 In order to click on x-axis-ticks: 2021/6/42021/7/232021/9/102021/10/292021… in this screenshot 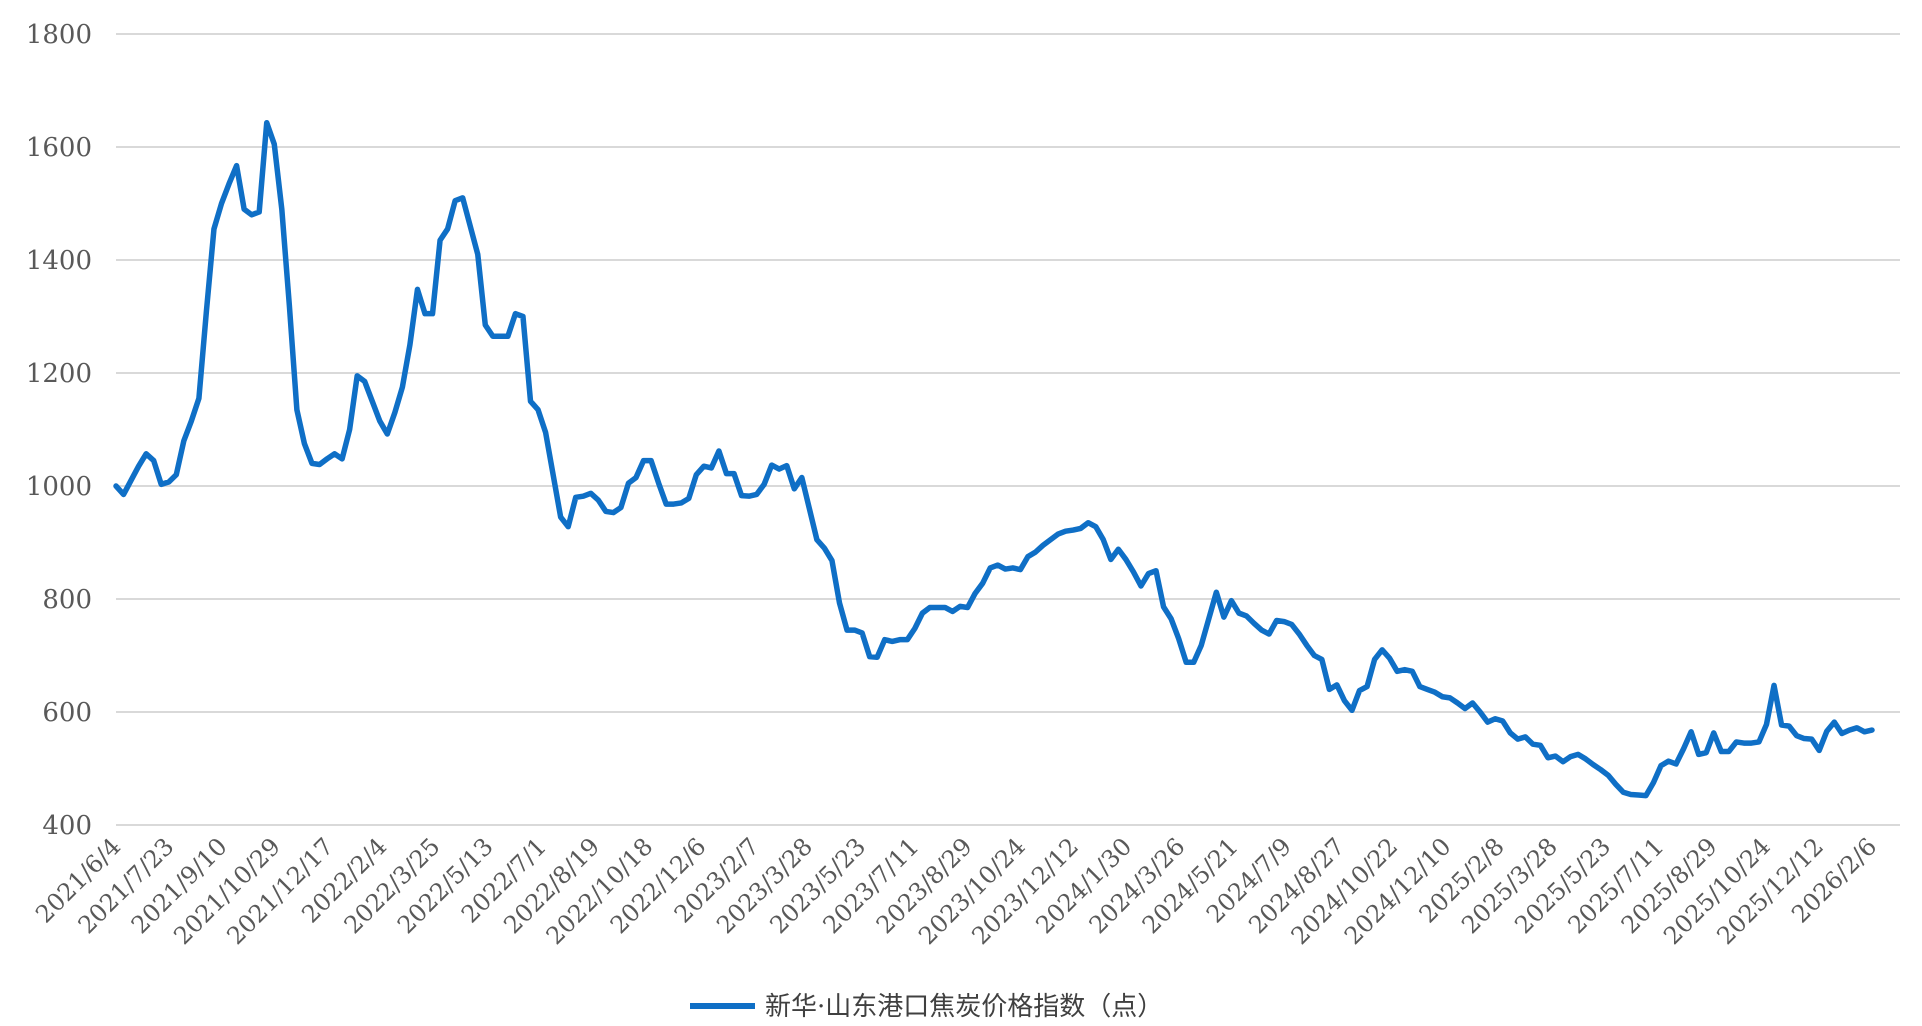, I will do `click(956, 891)`.